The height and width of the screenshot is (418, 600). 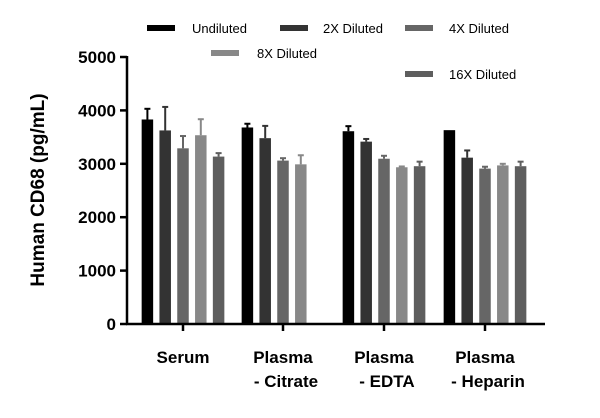 What do you see at coordinates (97, 164) in the screenshot?
I see `y-tick-label: 3000` at bounding box center [97, 164].